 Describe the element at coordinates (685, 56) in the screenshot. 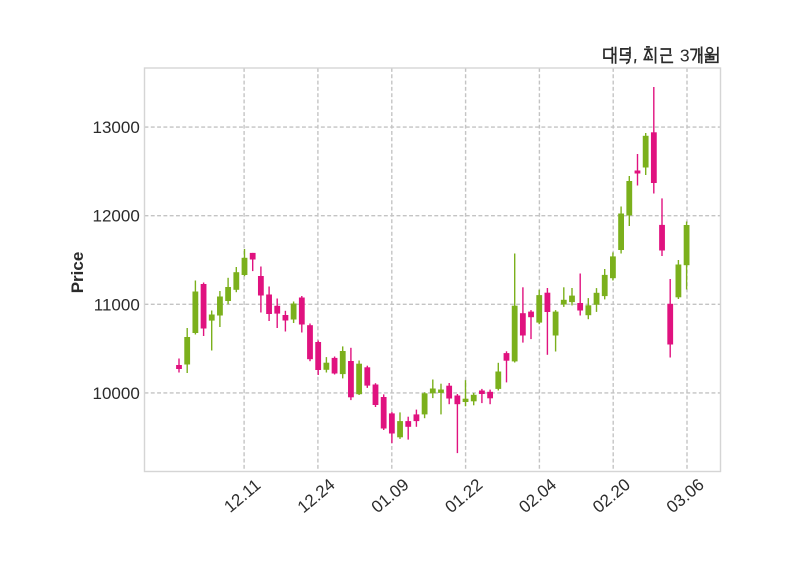

I see `svg-text: 3` at that location.